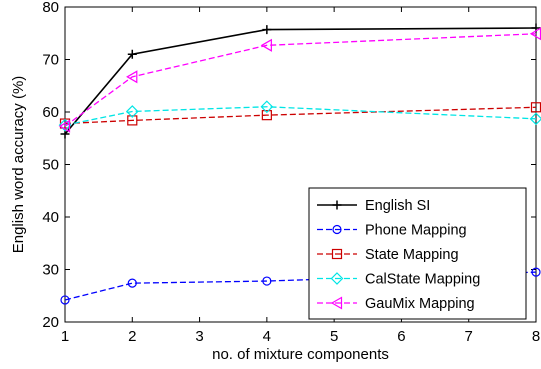 The height and width of the screenshot is (369, 541). What do you see at coordinates (50, 322) in the screenshot?
I see `y-tick-label: 20` at bounding box center [50, 322].